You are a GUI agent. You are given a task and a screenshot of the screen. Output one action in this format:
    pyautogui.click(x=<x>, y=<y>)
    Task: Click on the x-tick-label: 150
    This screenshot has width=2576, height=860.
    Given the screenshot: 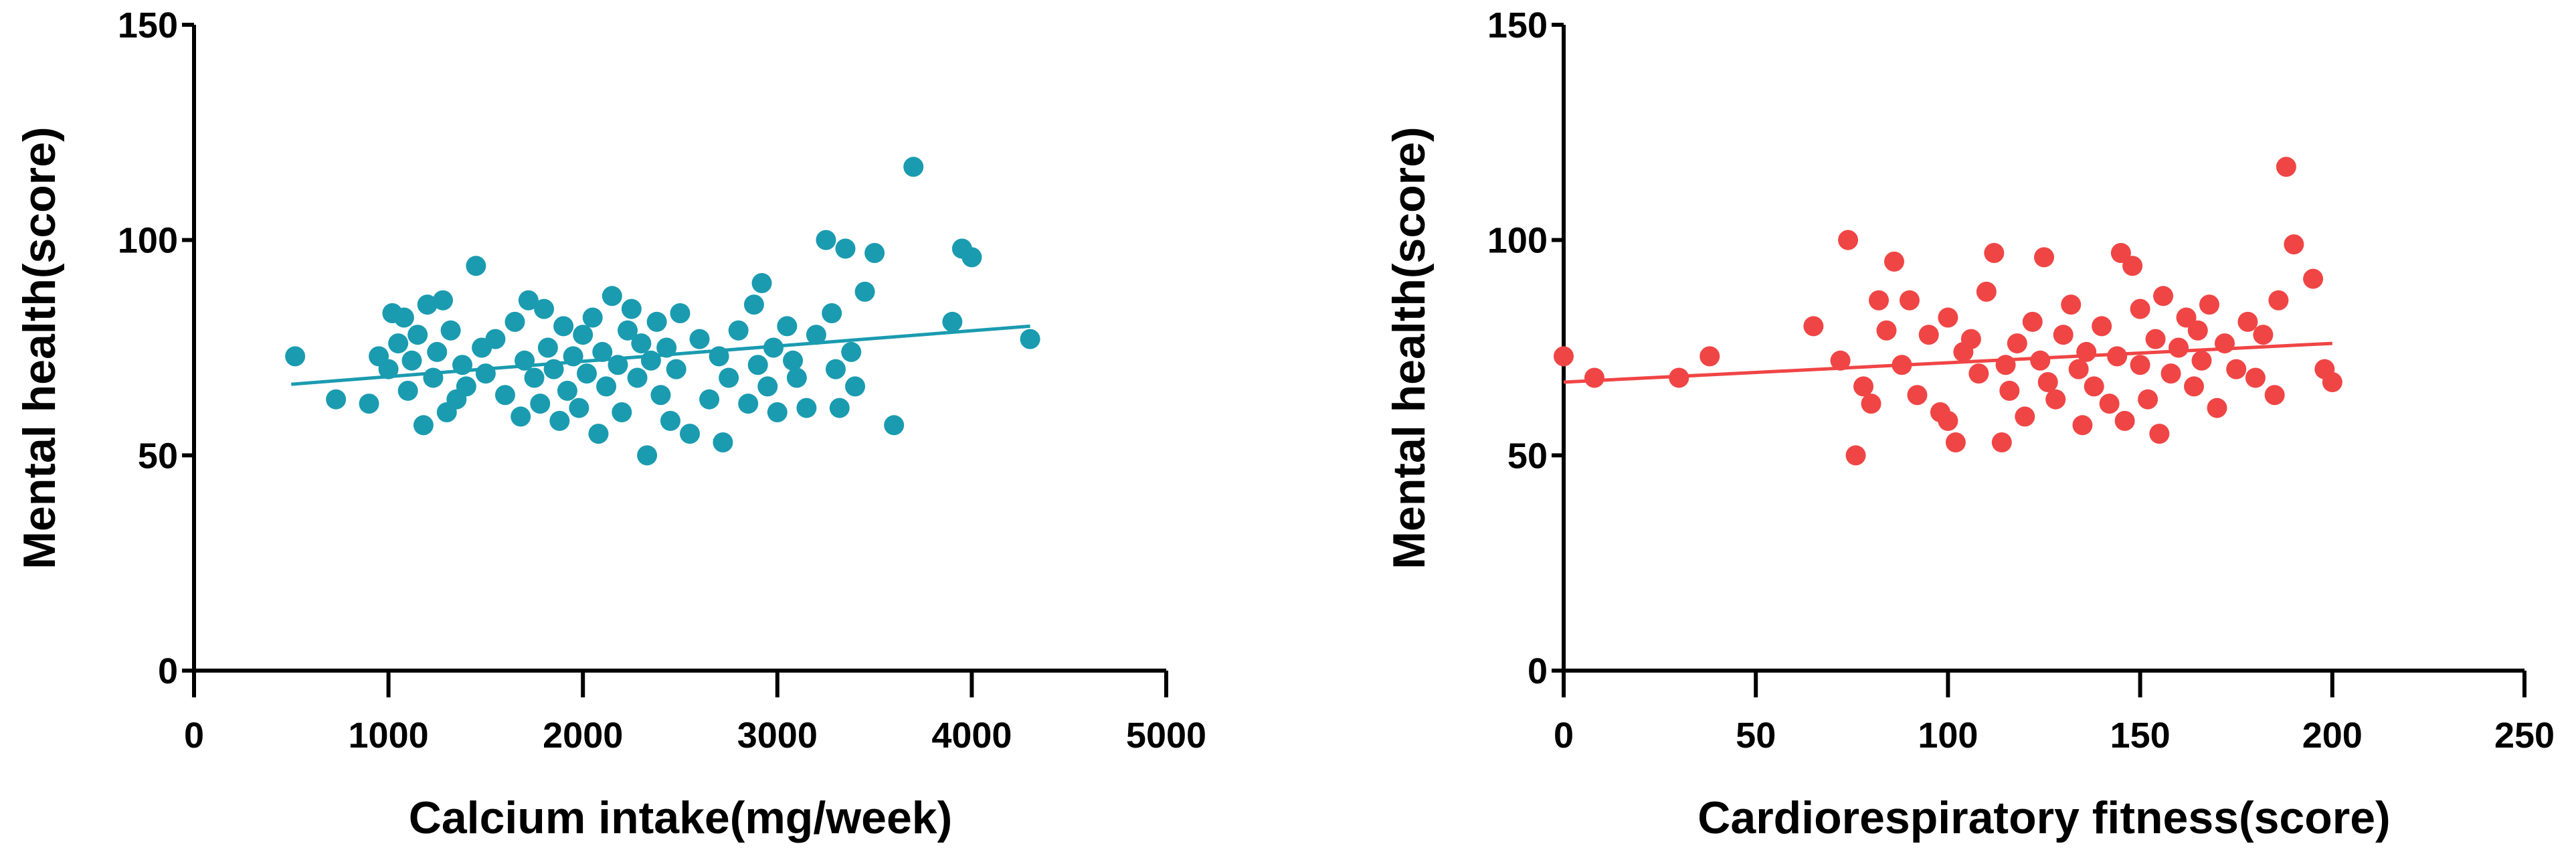 What is the action you would take?
    pyautogui.click(x=2140, y=735)
    